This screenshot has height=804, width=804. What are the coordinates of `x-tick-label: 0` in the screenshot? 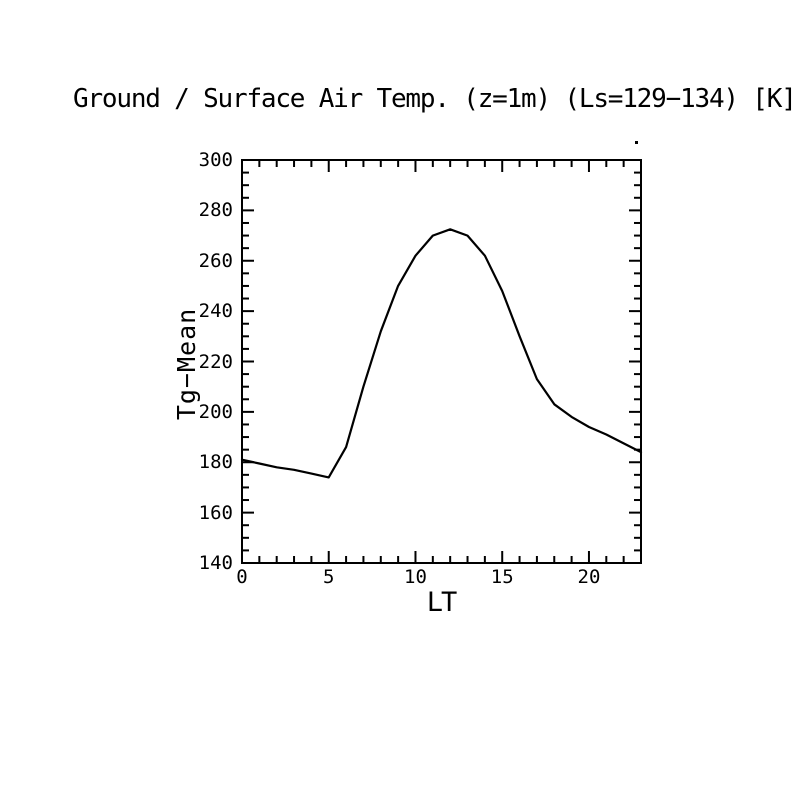 It's located at (242, 577).